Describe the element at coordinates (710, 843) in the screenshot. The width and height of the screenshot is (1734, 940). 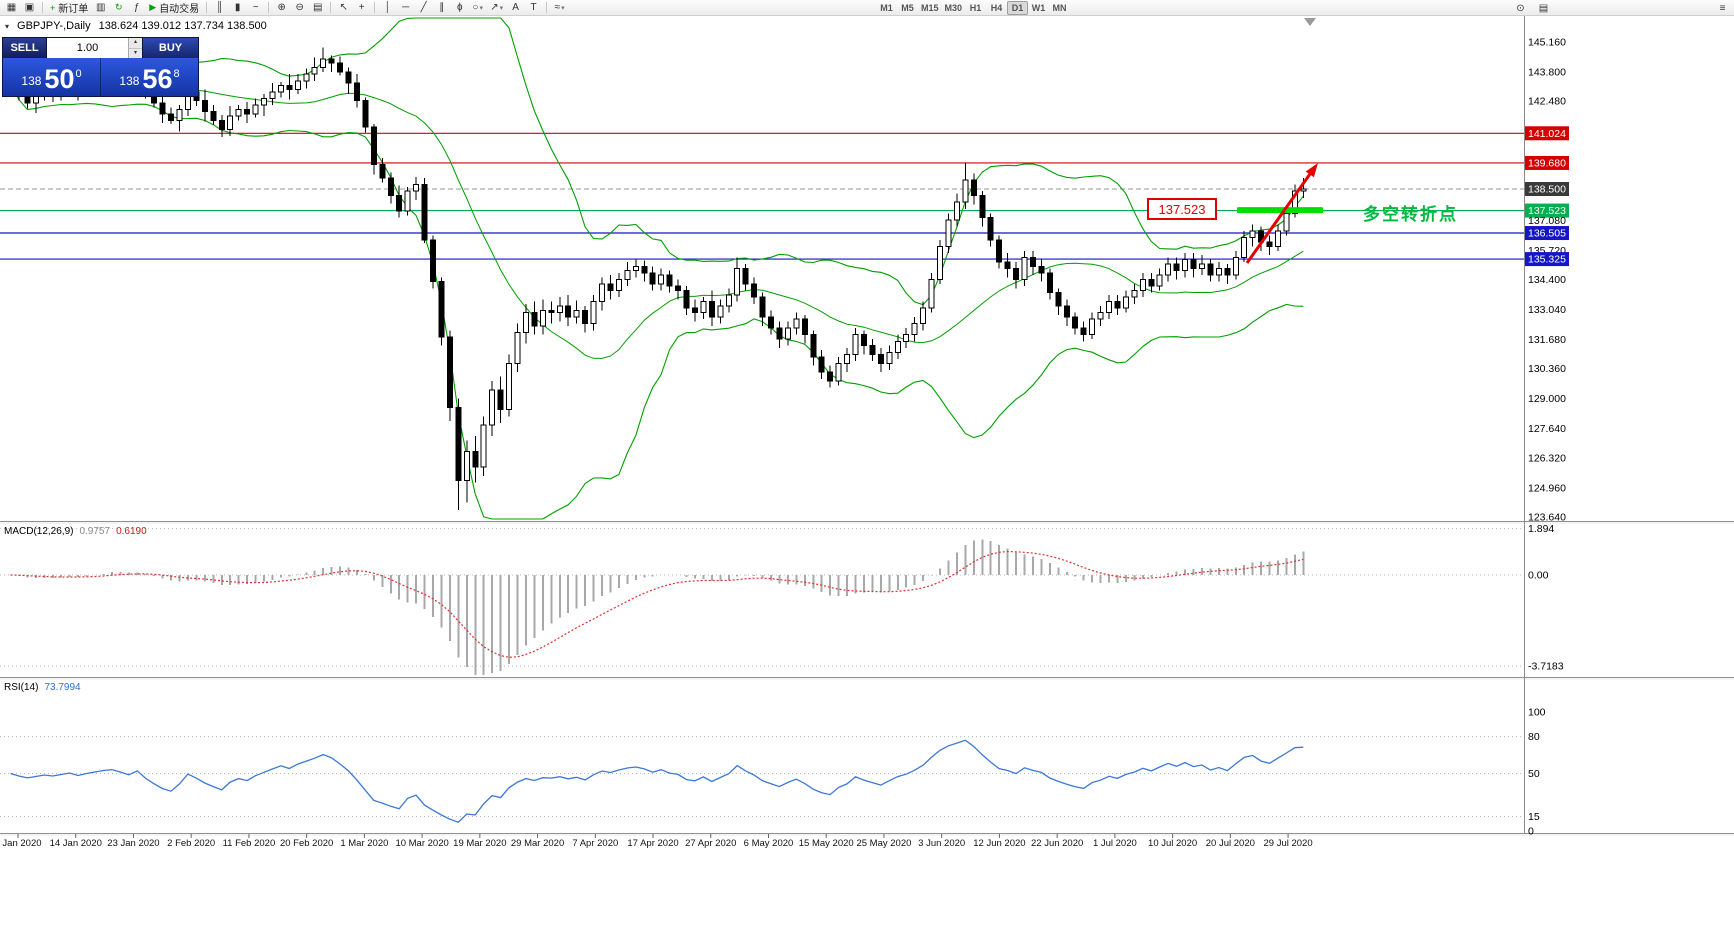
I see `date-axis-label: 27 Apr 2020` at that location.